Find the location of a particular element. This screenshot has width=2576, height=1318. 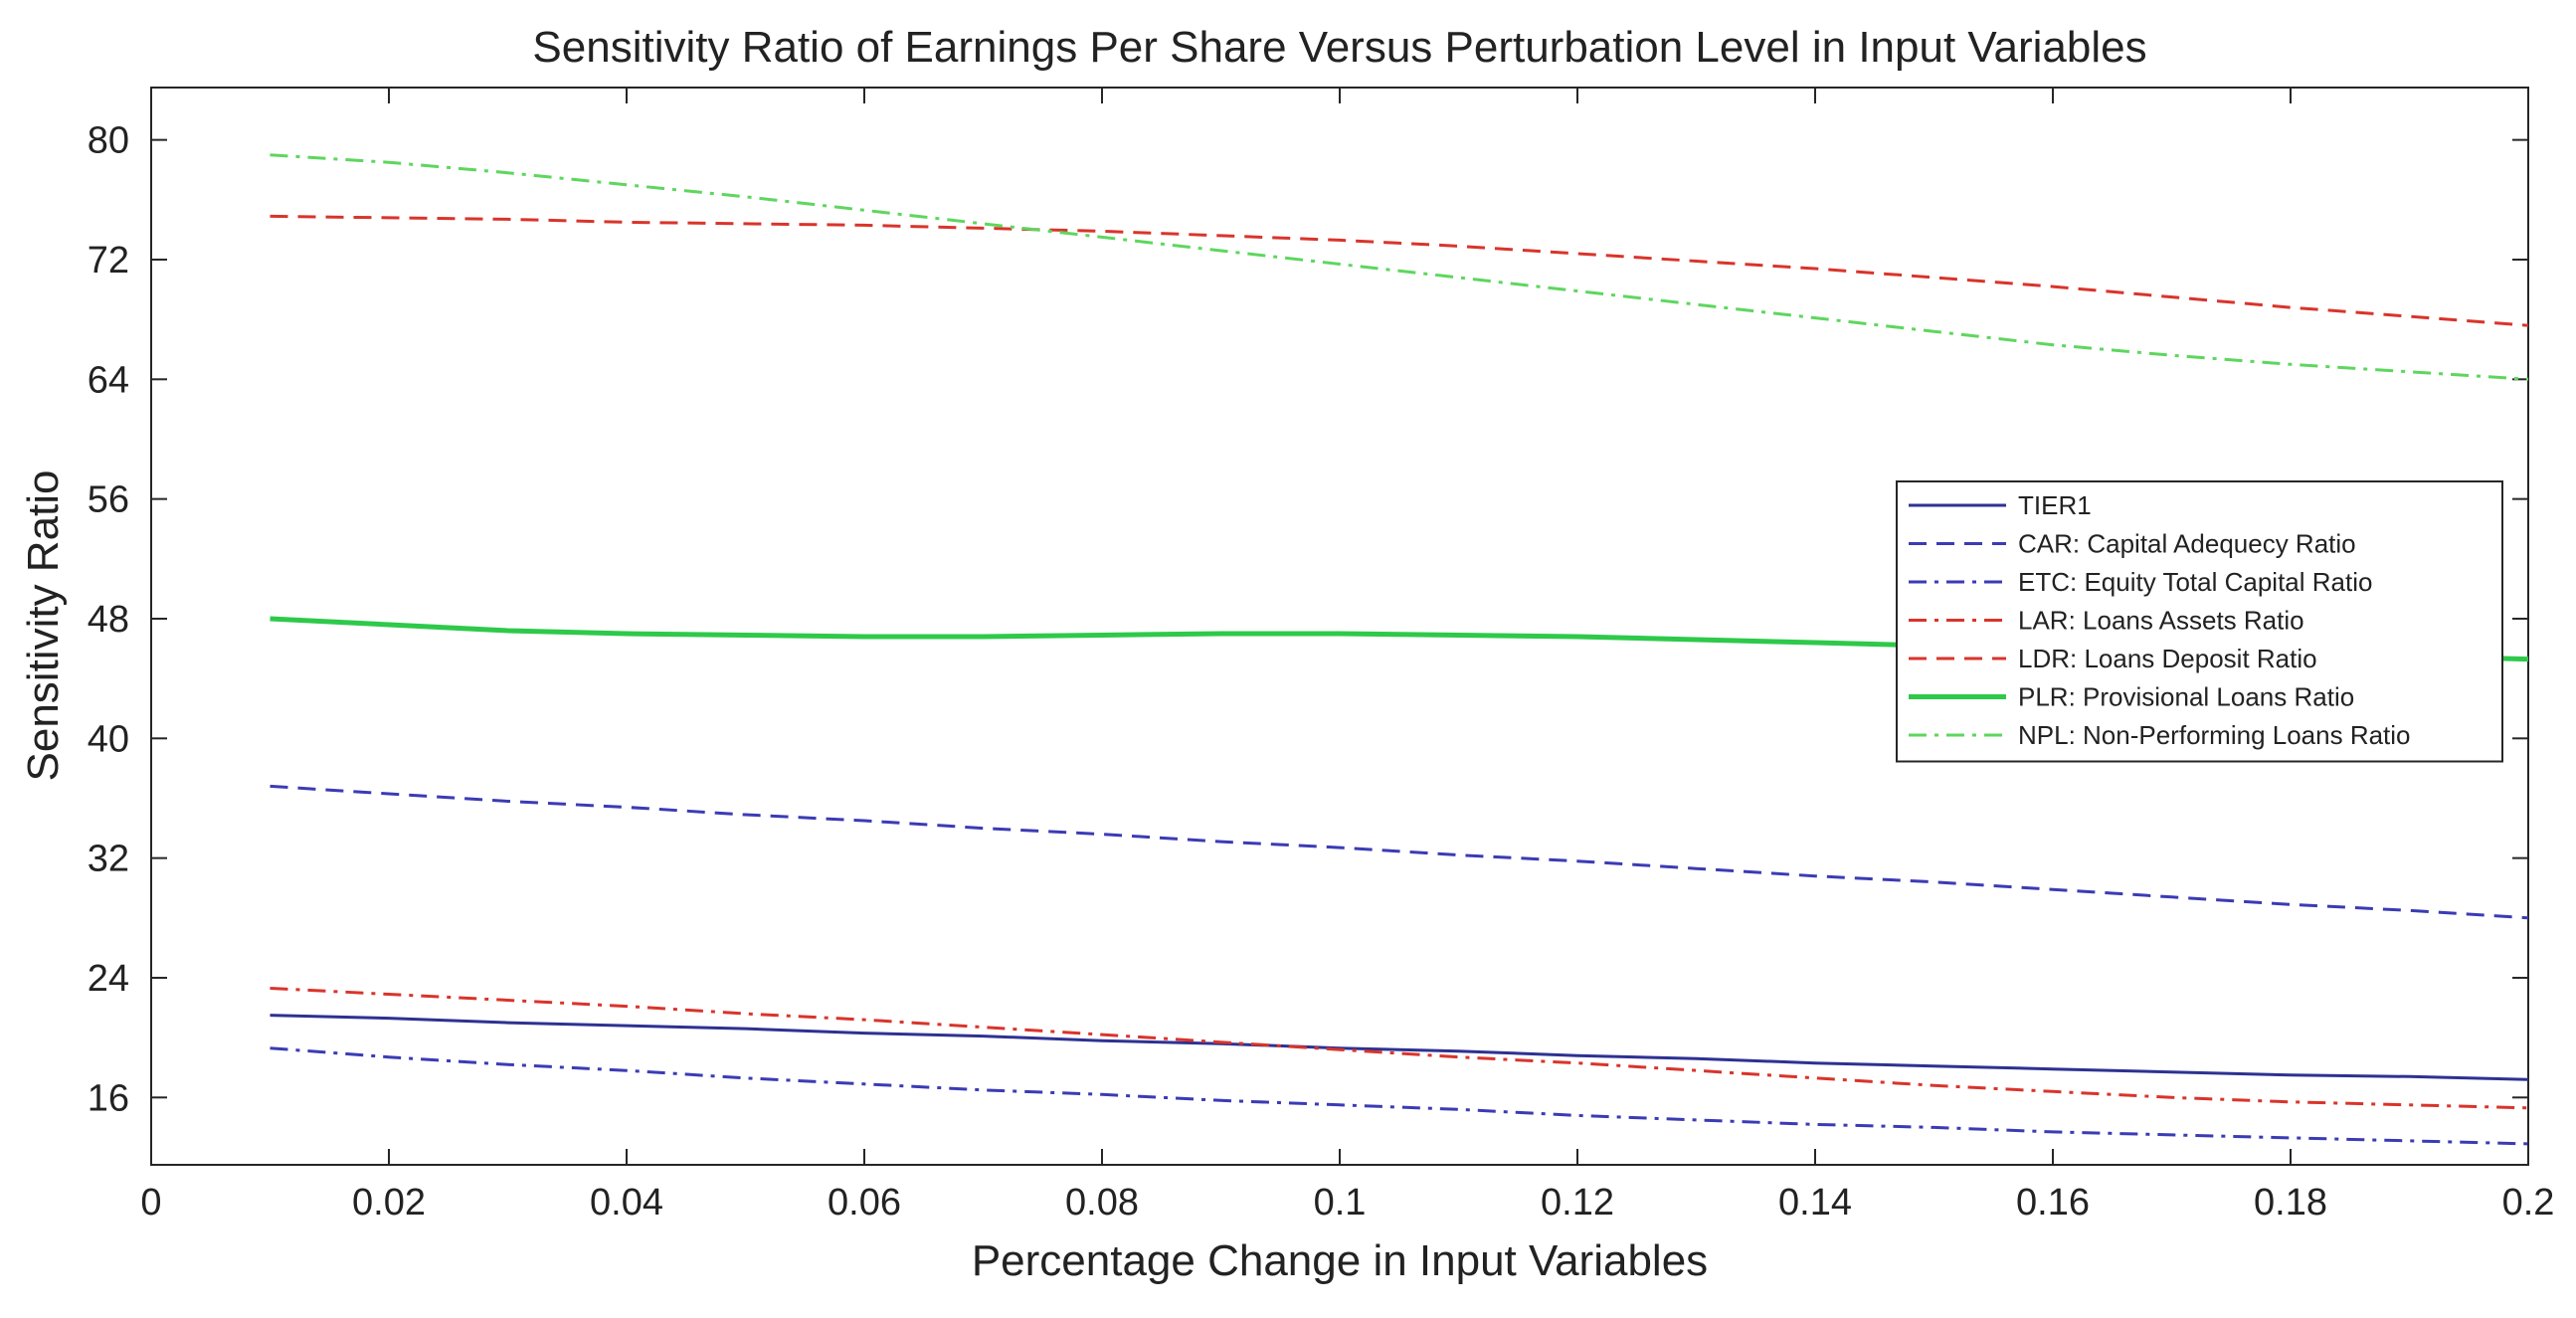

y-tick-label: 56 is located at coordinates (108, 500).